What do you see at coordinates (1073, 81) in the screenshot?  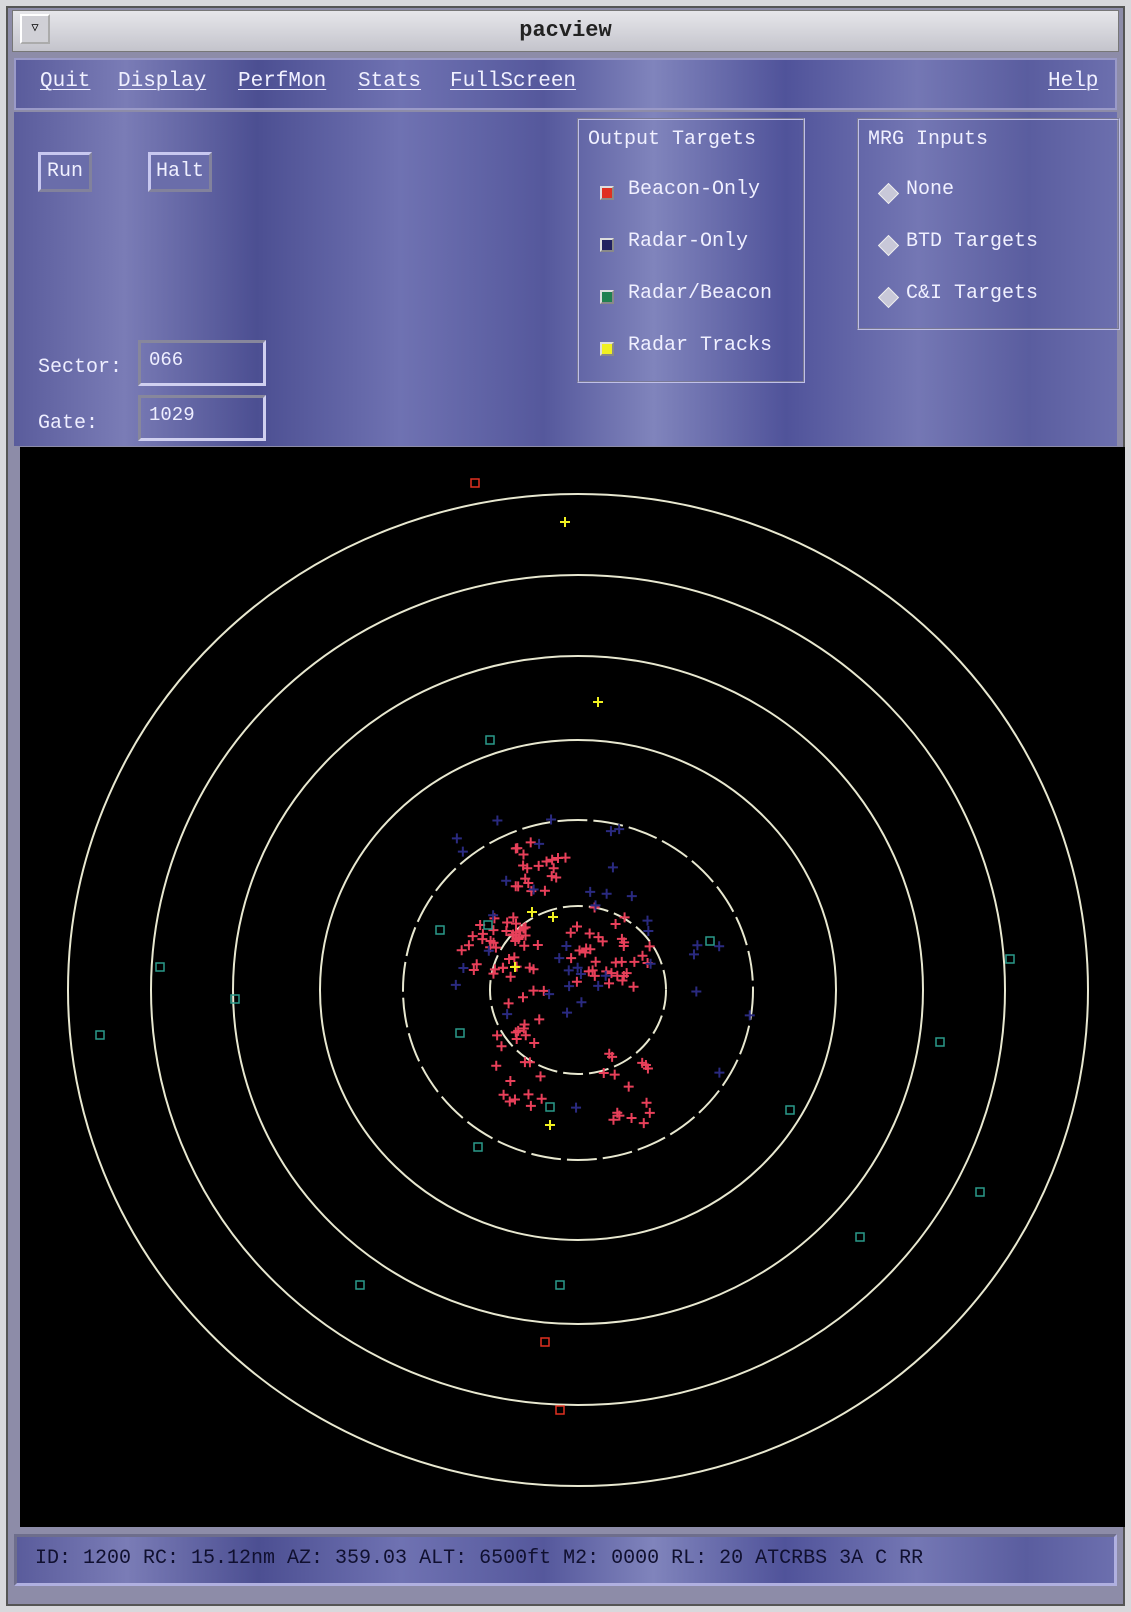 I see `menu-item: Help` at bounding box center [1073, 81].